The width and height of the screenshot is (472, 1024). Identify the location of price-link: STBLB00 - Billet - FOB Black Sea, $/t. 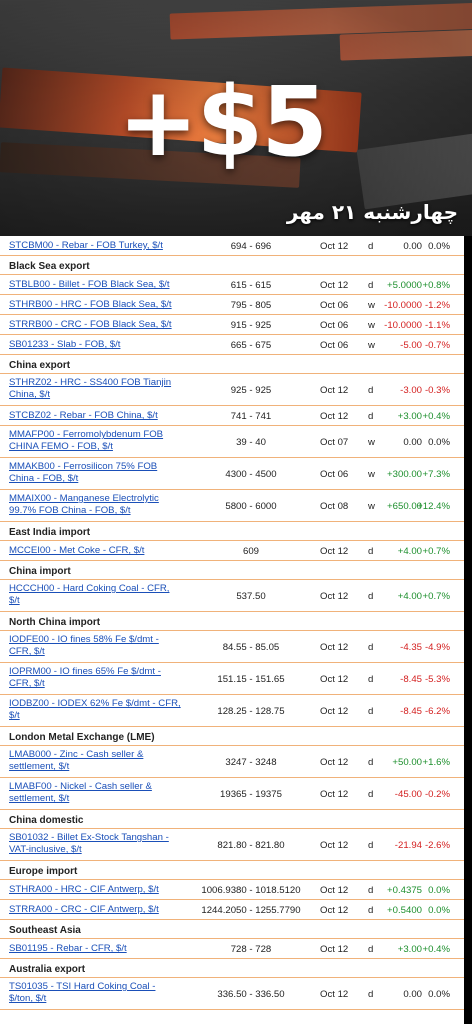
(89, 285).